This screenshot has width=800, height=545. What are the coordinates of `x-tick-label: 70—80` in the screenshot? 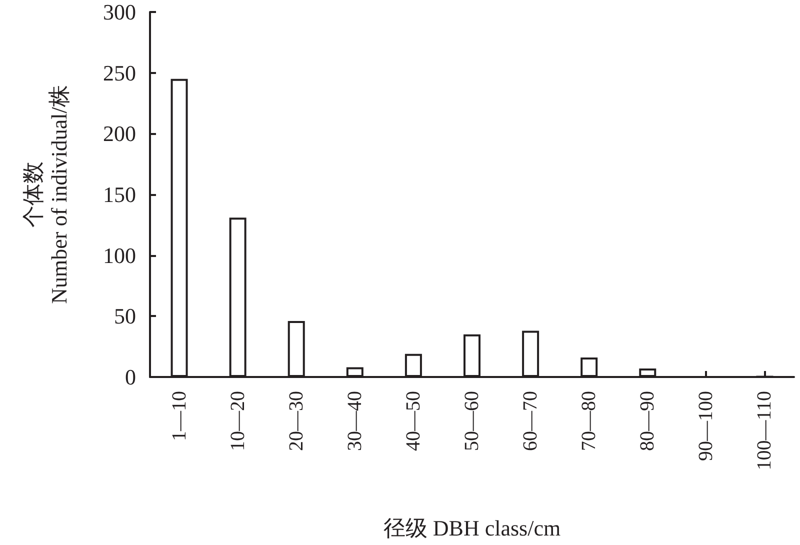 It's located at (589, 421).